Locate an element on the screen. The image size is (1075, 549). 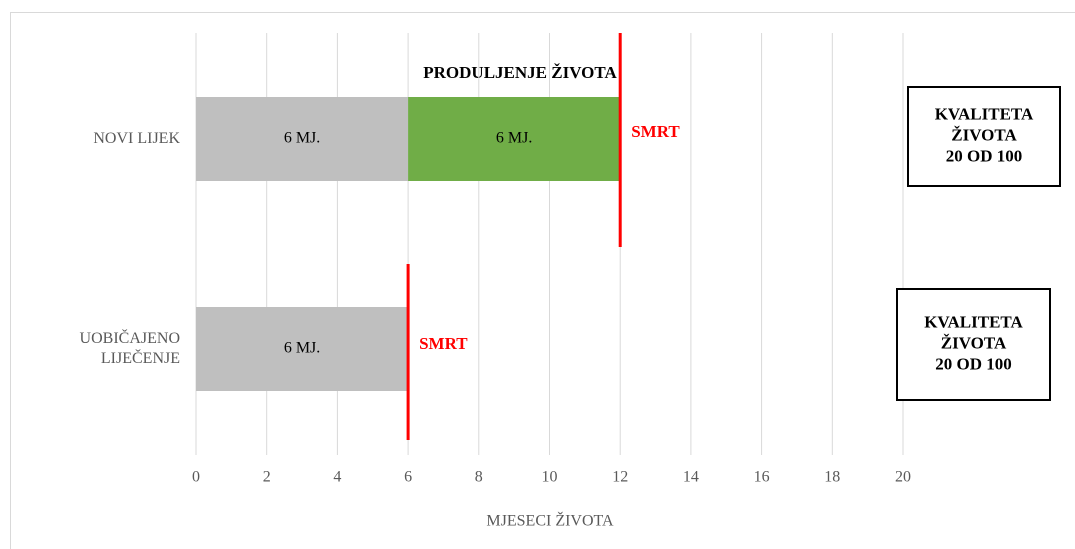
y-tick-label: UOBIČAJENO LIJEČENJE is located at coordinates (130, 347).